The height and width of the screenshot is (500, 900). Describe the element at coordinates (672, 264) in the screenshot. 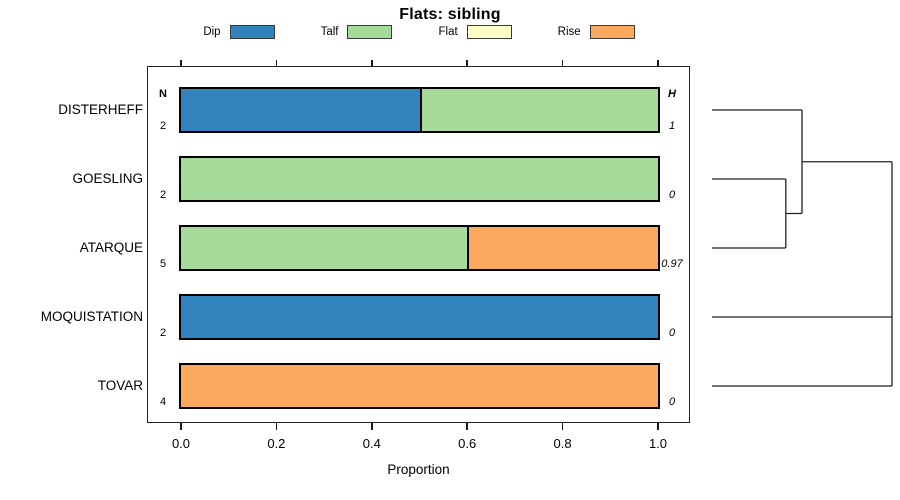

I see `h-value: 0.97` at that location.